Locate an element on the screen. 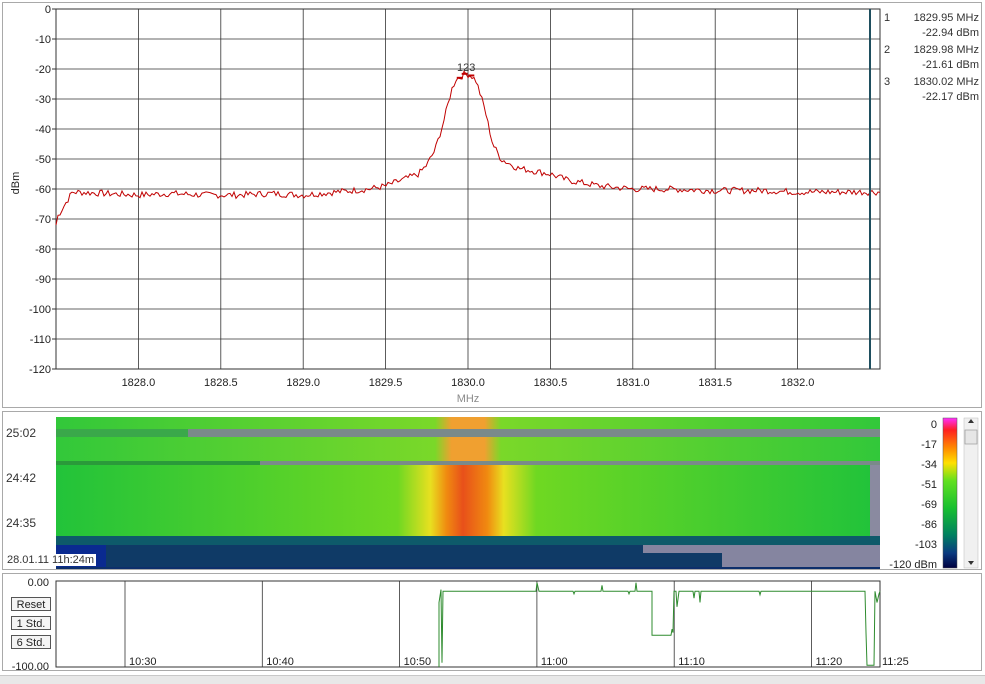  timeline-x-tick-label: 11:10 is located at coordinates (691, 662).